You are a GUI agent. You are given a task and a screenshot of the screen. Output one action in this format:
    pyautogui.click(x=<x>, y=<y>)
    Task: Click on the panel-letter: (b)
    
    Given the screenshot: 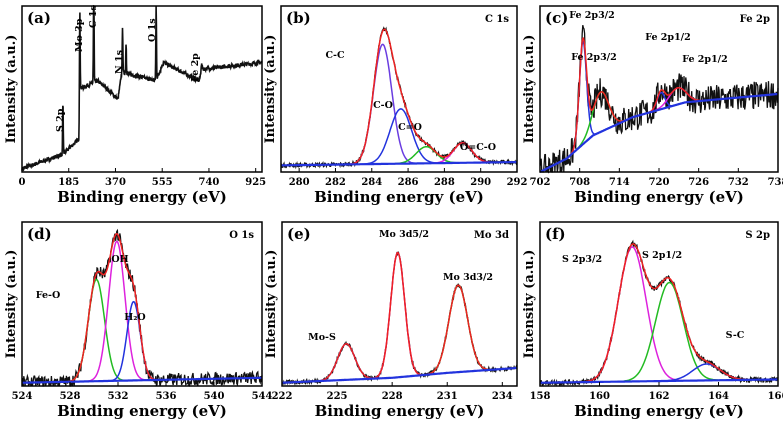 What is the action you would take?
    pyautogui.click(x=298, y=18)
    